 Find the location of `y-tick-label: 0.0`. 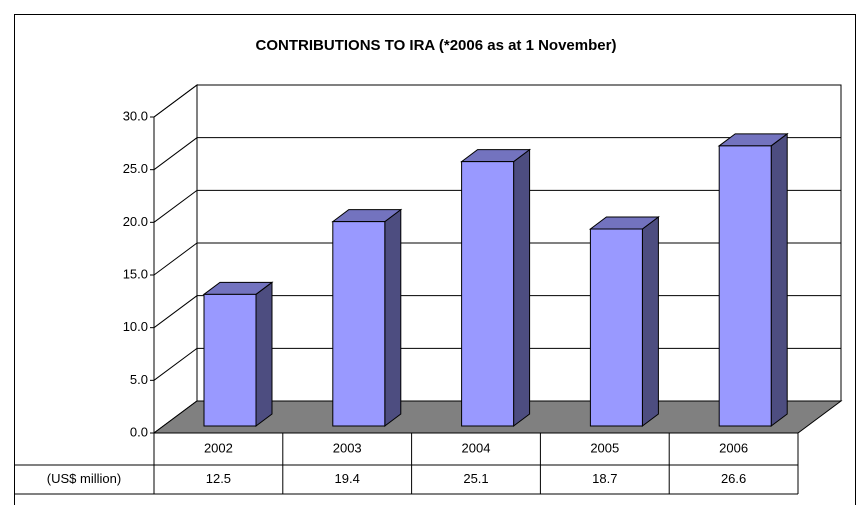

y-tick-label: 0.0 is located at coordinates (139, 431).